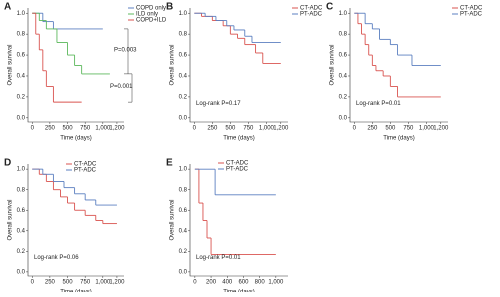 The height and width of the screenshot is (297, 500). What do you see at coordinates (121, 87) in the screenshot?
I see `p-value: P=0.001` at bounding box center [121, 87].